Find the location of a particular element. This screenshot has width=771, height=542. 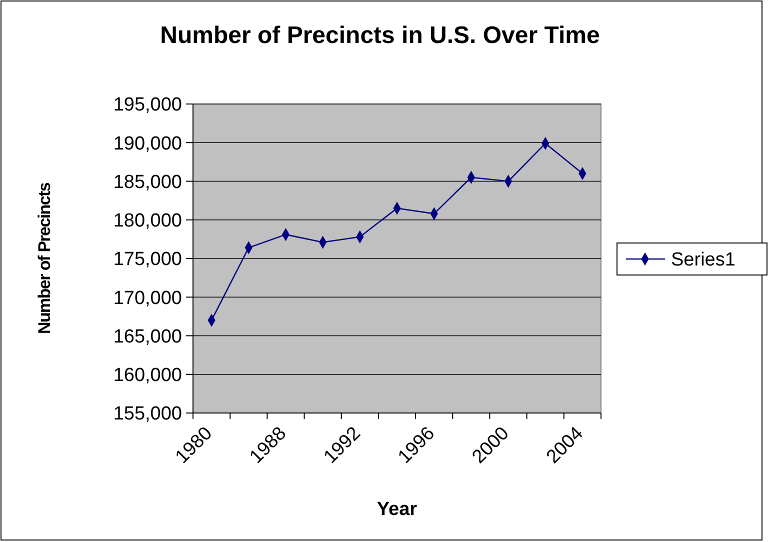

y-tick-label: 175,000 is located at coordinates (147, 259).